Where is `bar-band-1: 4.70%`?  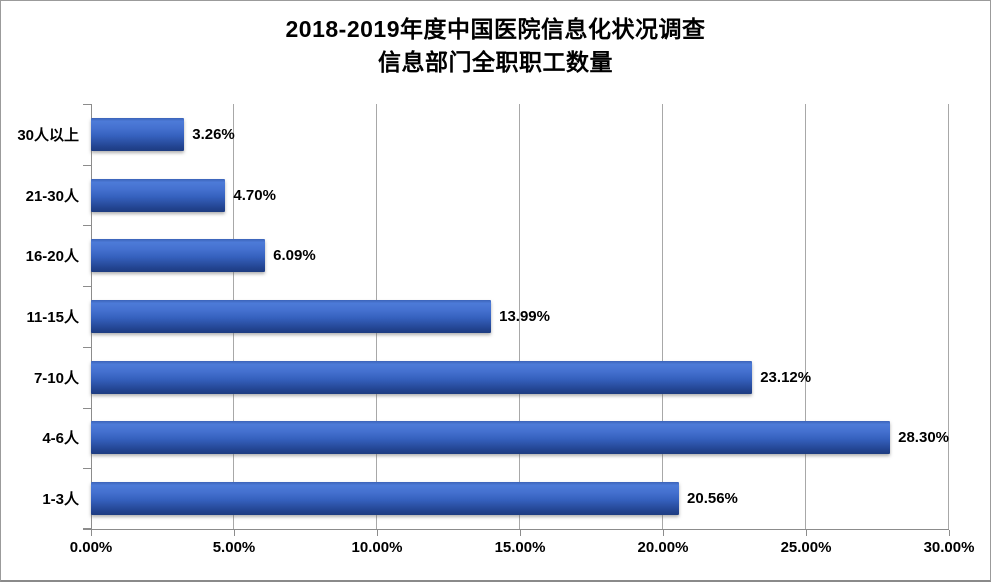 bar-band-1: 4.70% is located at coordinates (520, 195).